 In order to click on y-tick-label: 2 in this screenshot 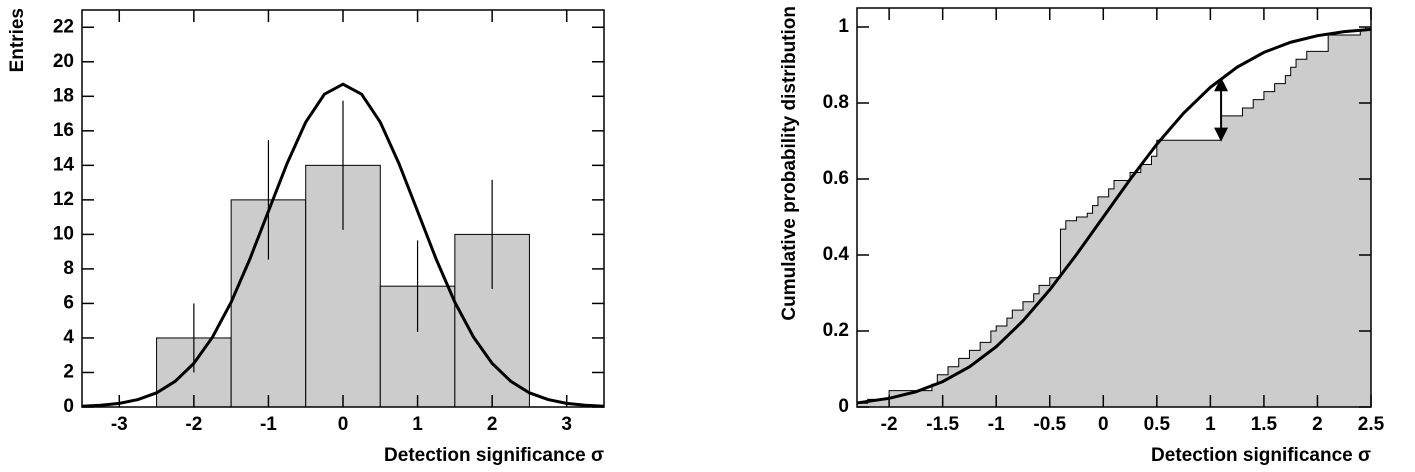, I will do `click(68, 371)`.